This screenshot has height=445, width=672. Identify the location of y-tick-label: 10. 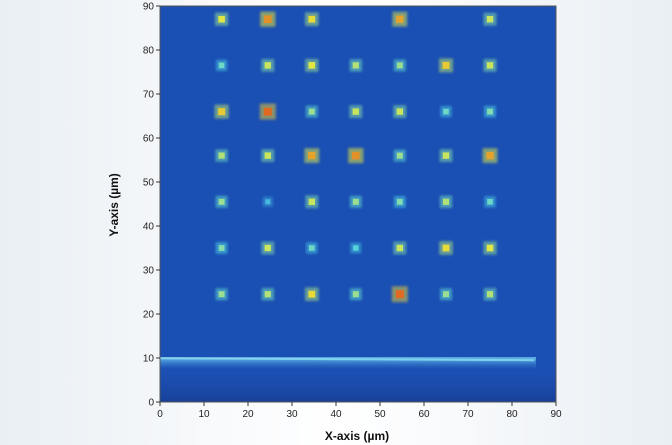
(149, 359).